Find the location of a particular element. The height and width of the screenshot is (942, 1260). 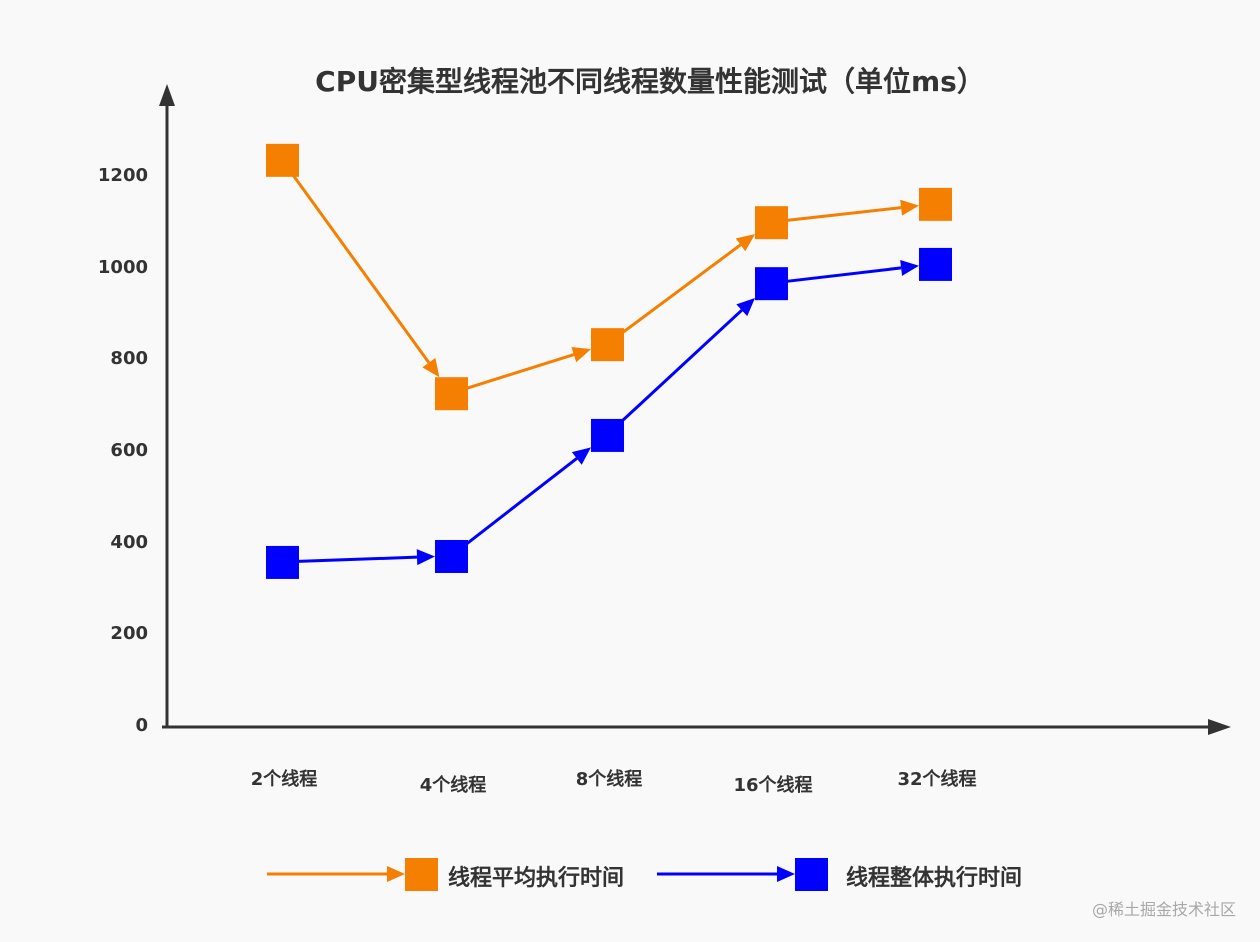

y-tick-label: 200 is located at coordinates (129, 634).